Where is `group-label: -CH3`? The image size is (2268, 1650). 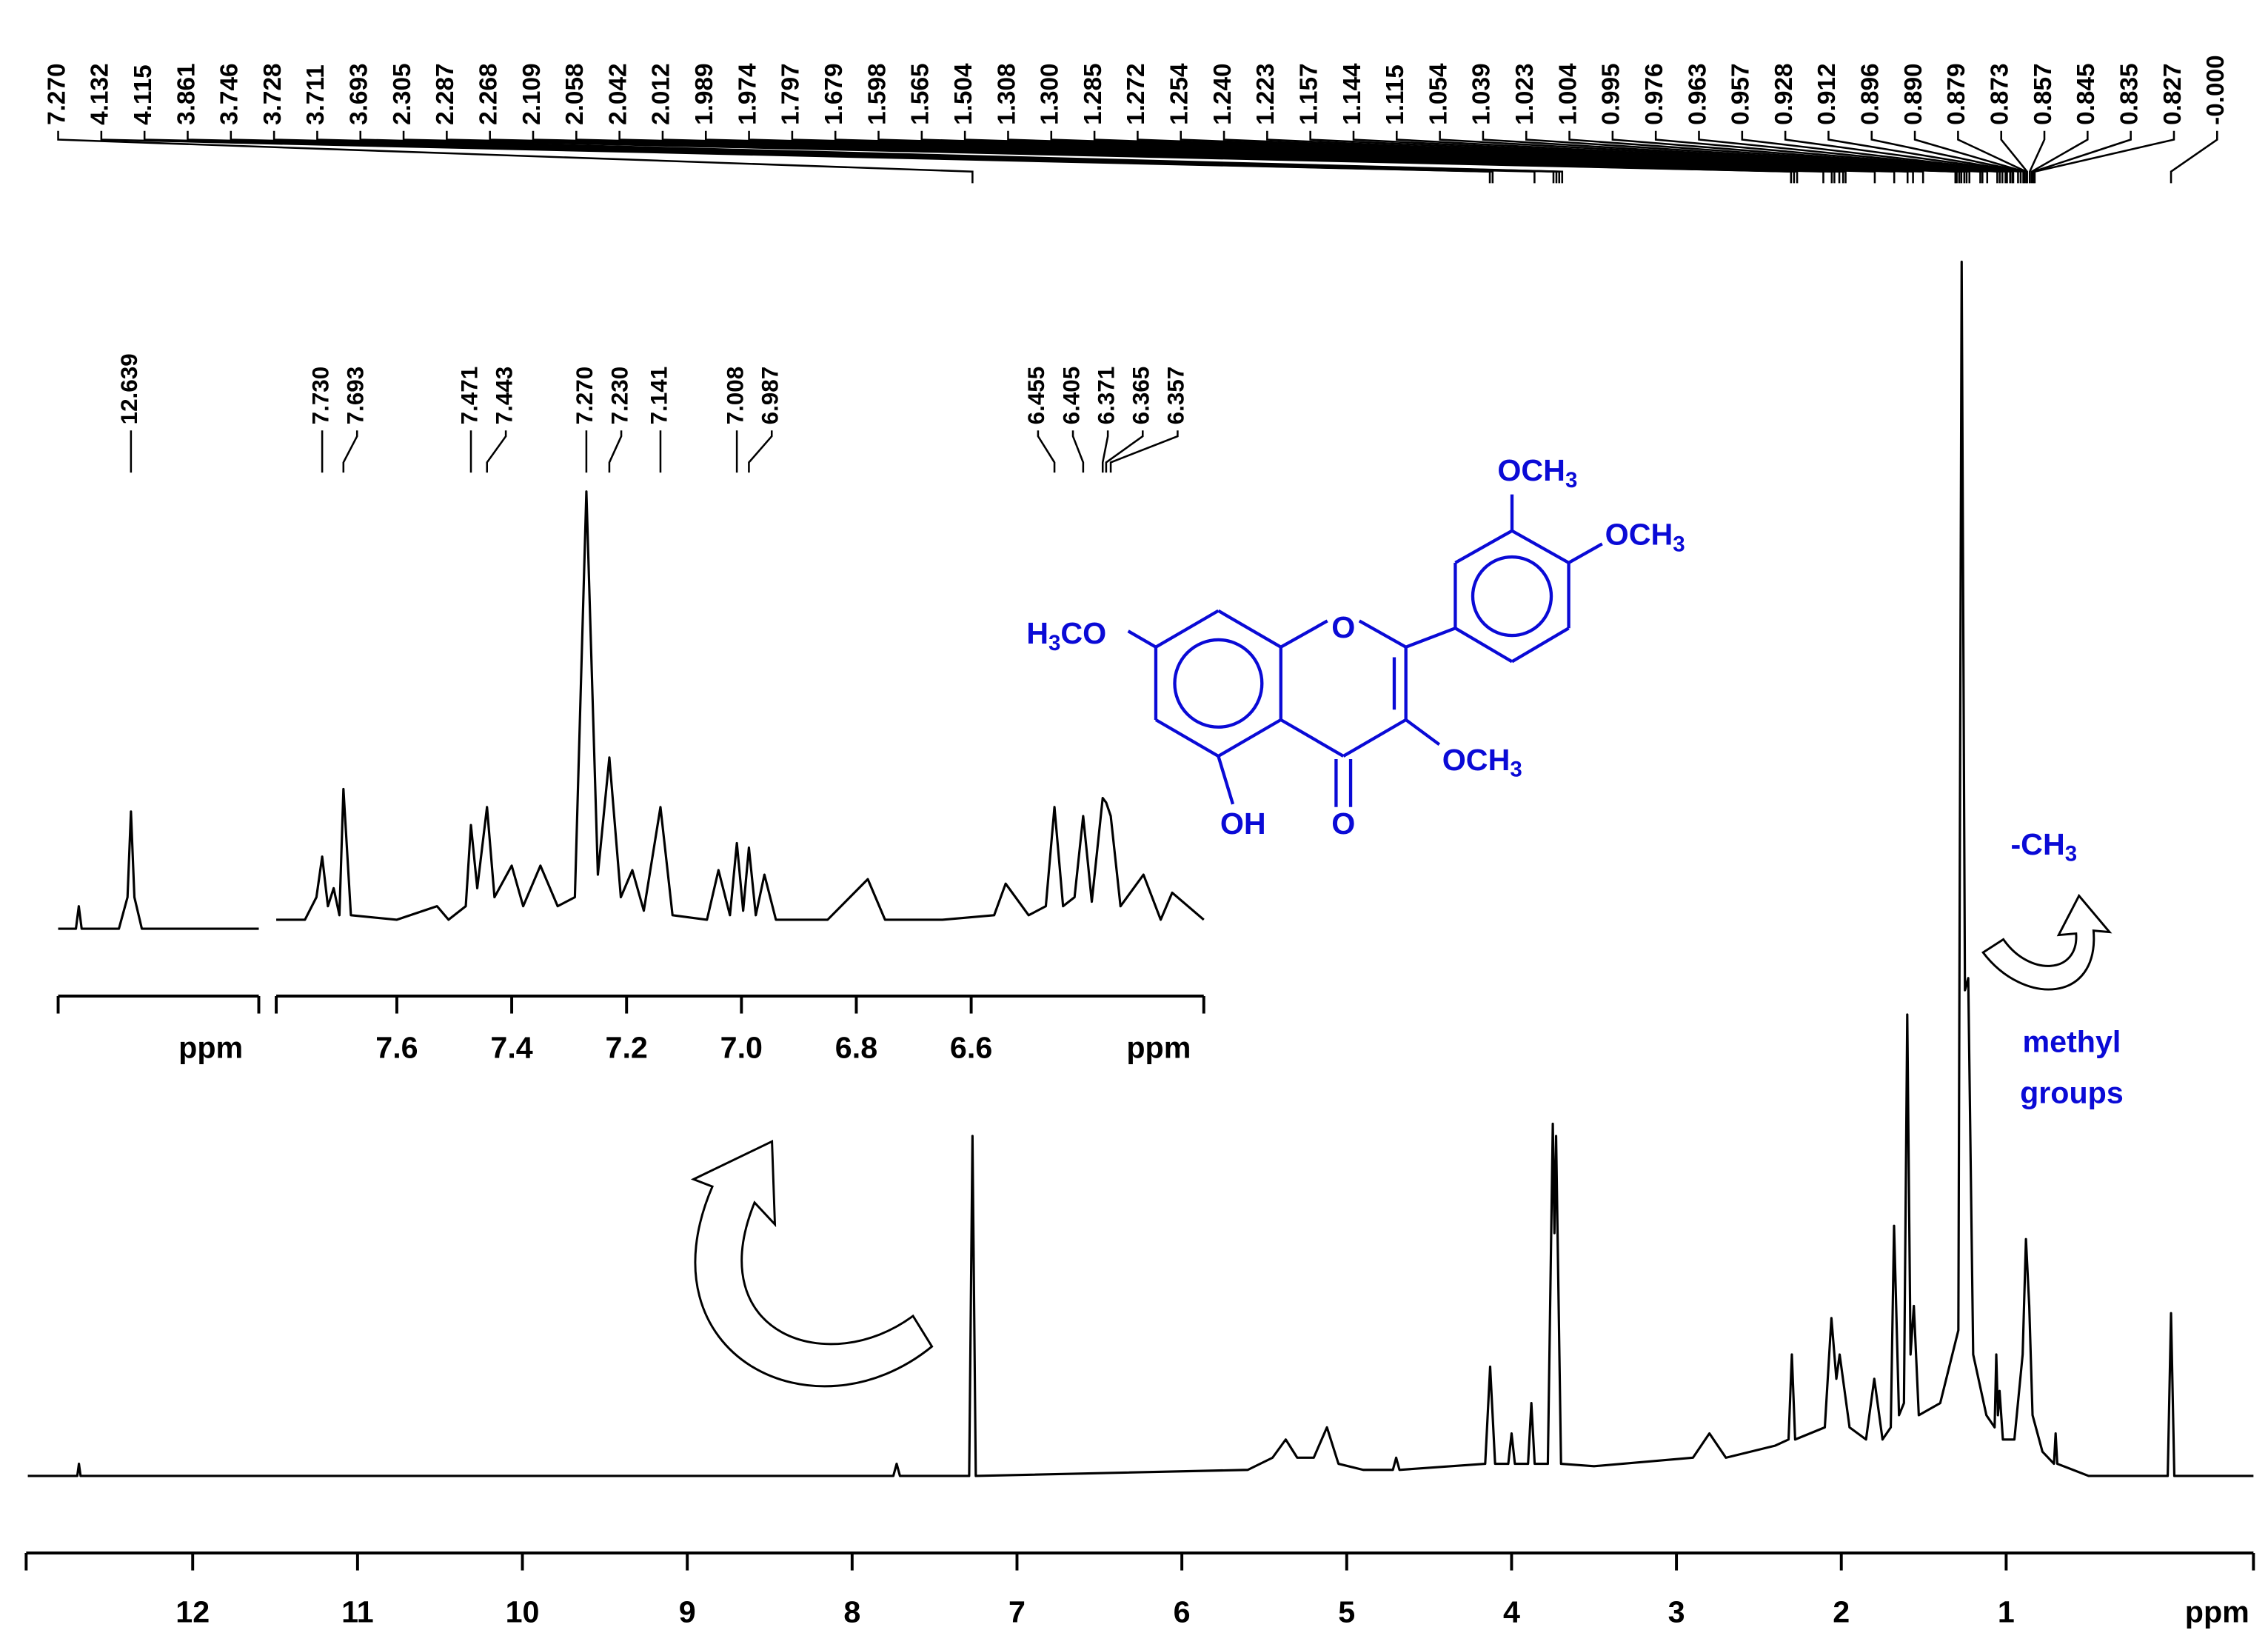
group-label: -CH3 is located at coordinates (2043, 846).